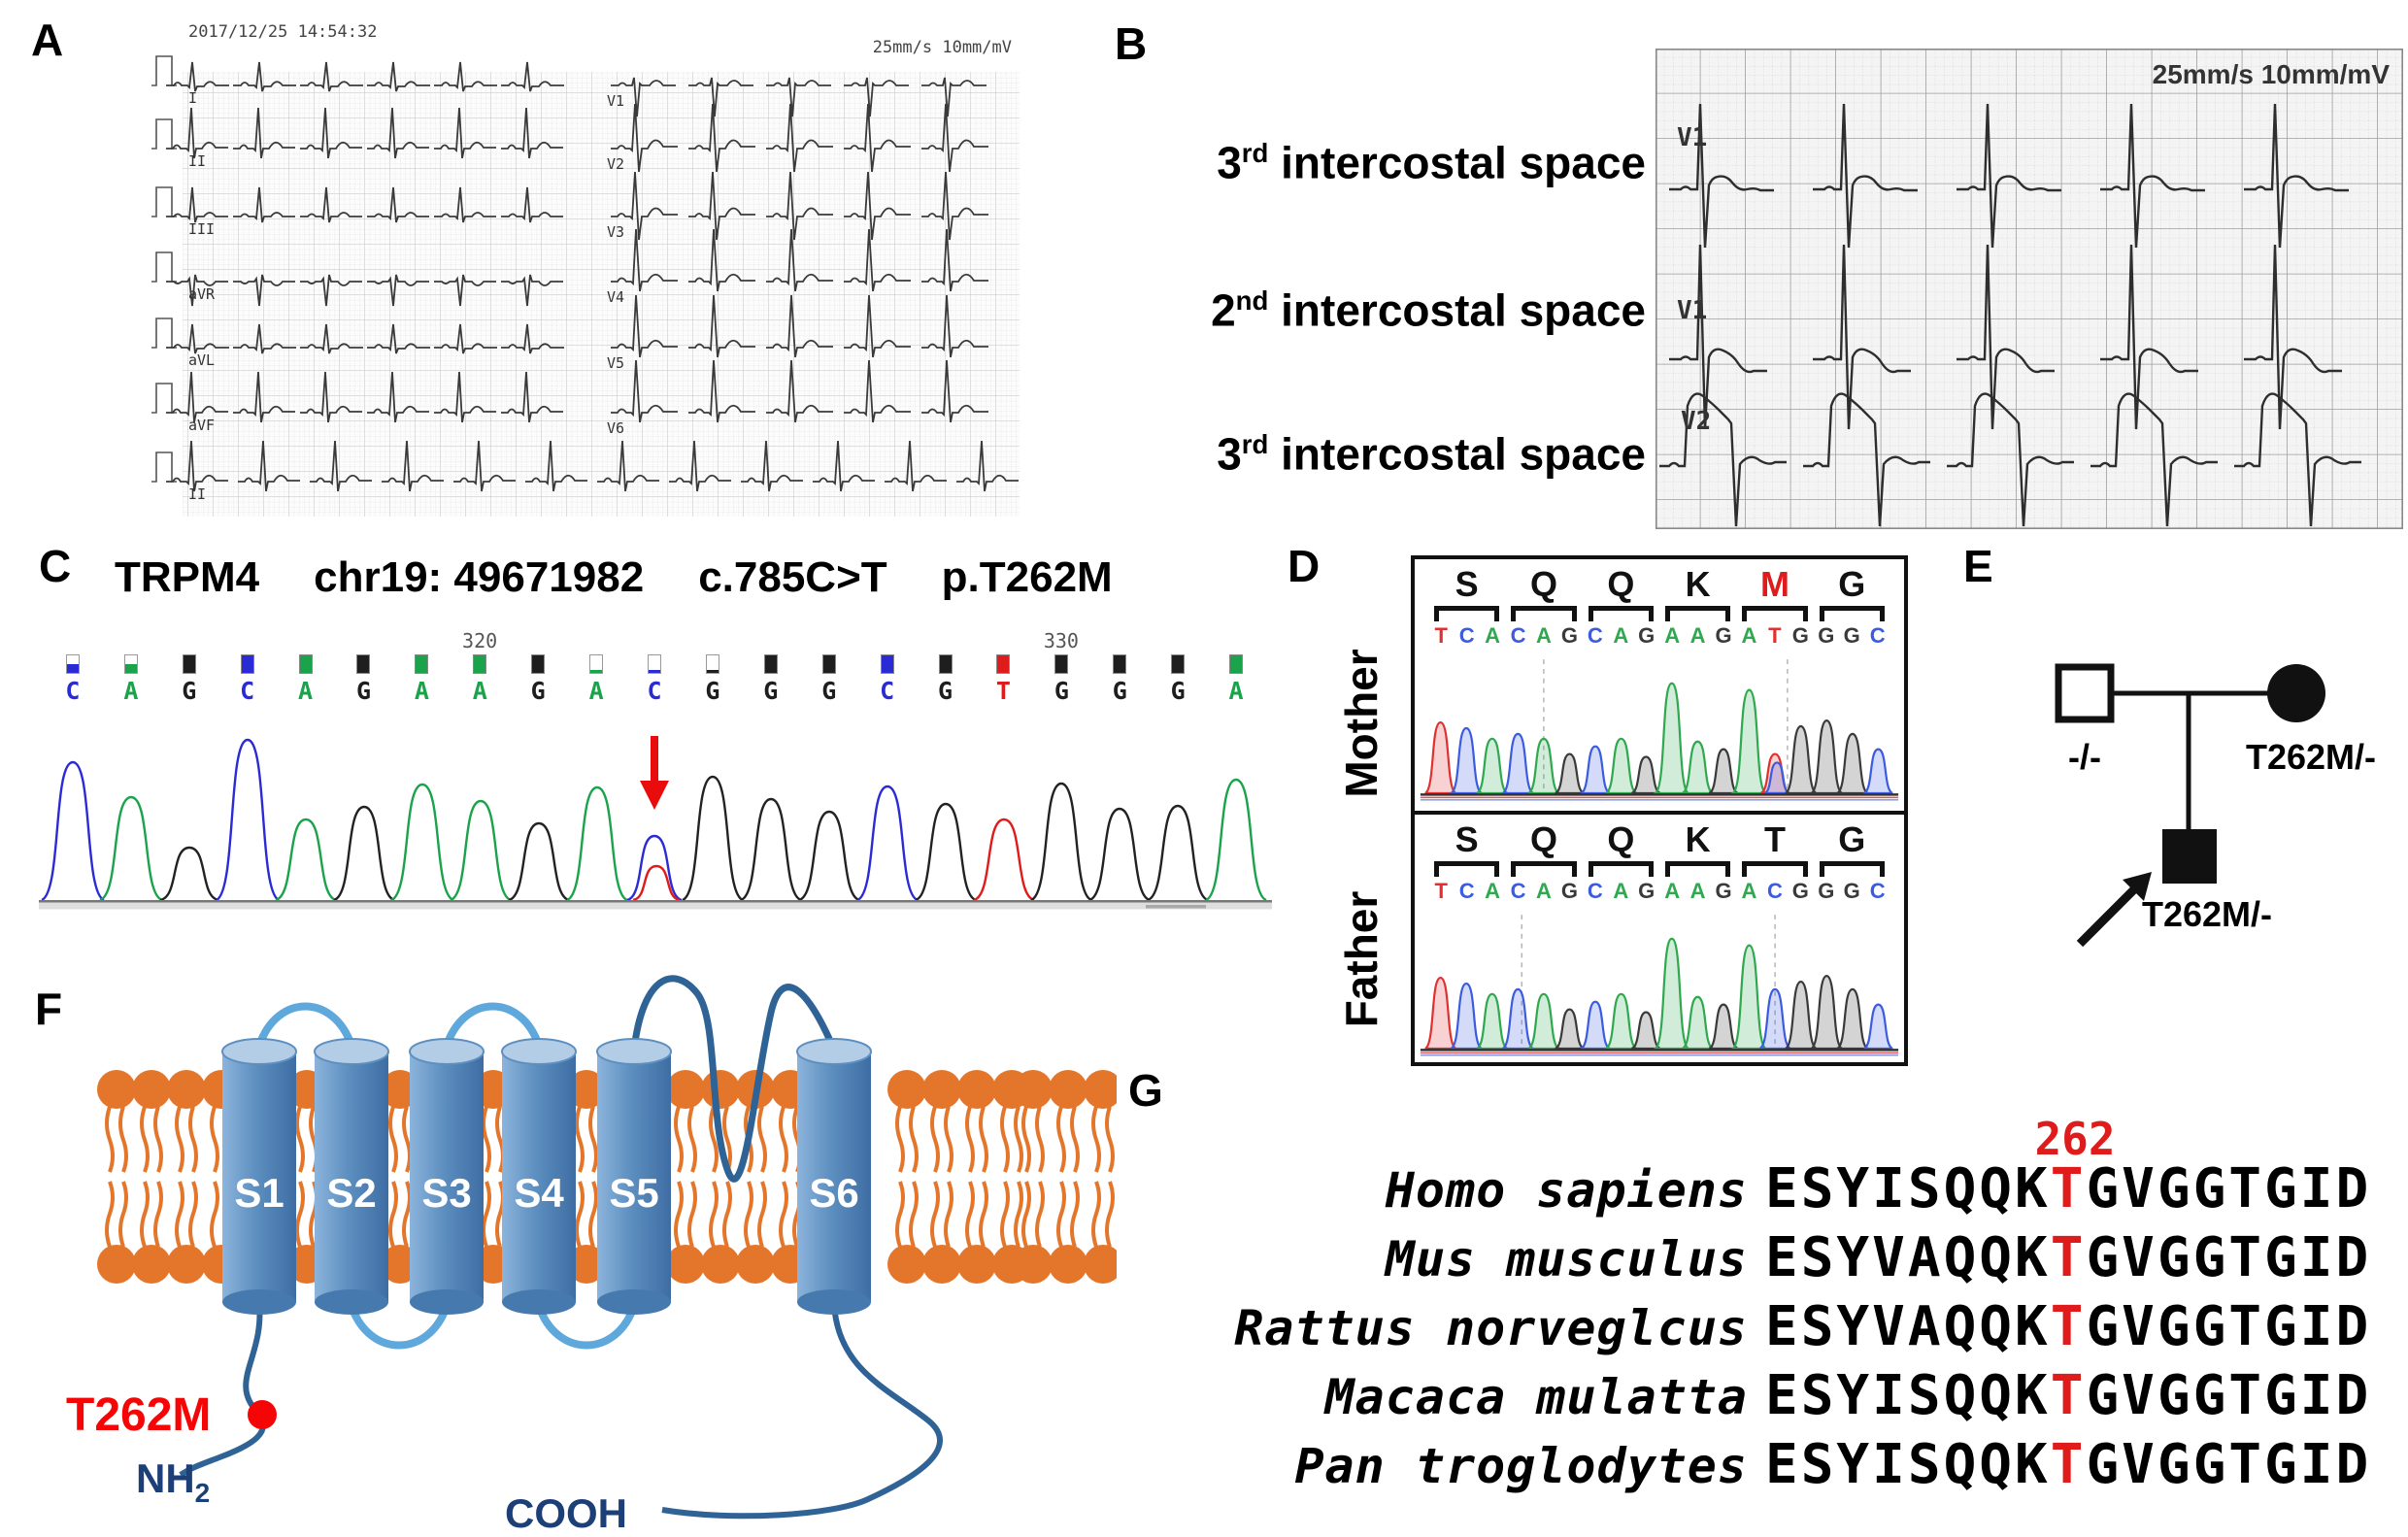  What do you see at coordinates (2207, 914) in the screenshot?
I see `proband-genotype: T262M/-` at bounding box center [2207, 914].